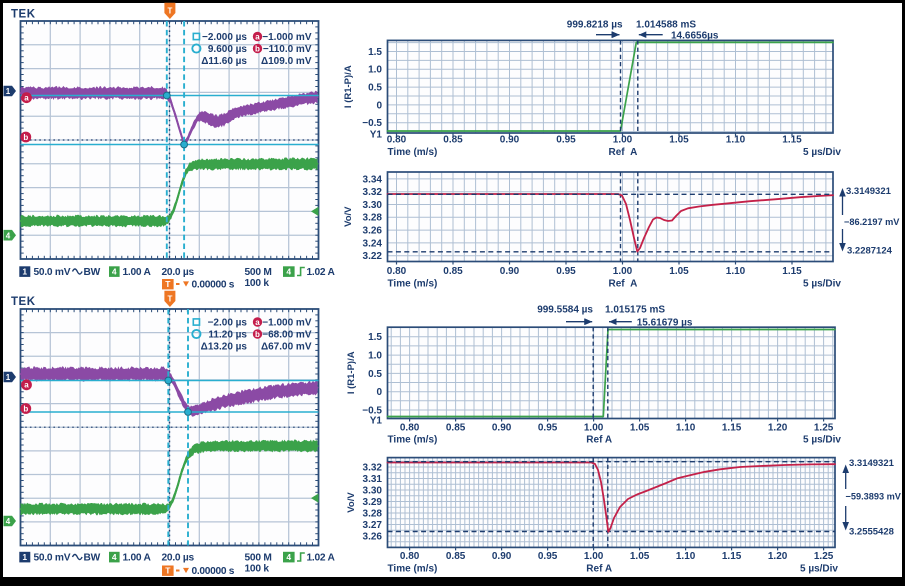 The height and width of the screenshot is (586, 905). What do you see at coordinates (224, 37) in the screenshot?
I see `svg-text: −2.000 µs` at bounding box center [224, 37].